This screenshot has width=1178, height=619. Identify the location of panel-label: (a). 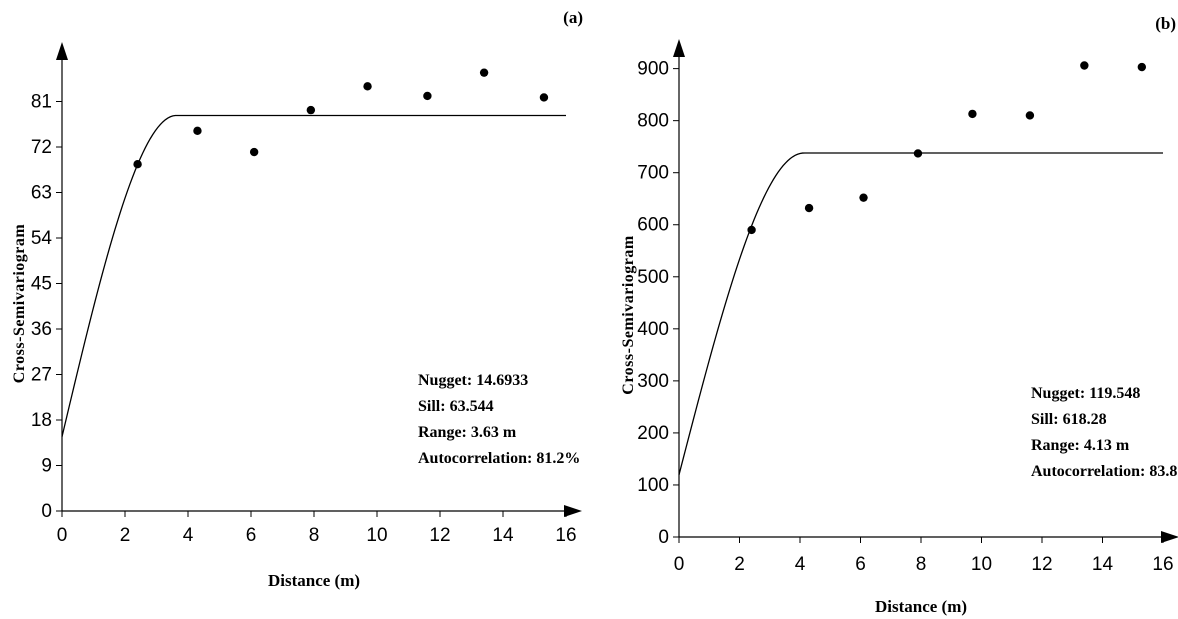
(573, 17).